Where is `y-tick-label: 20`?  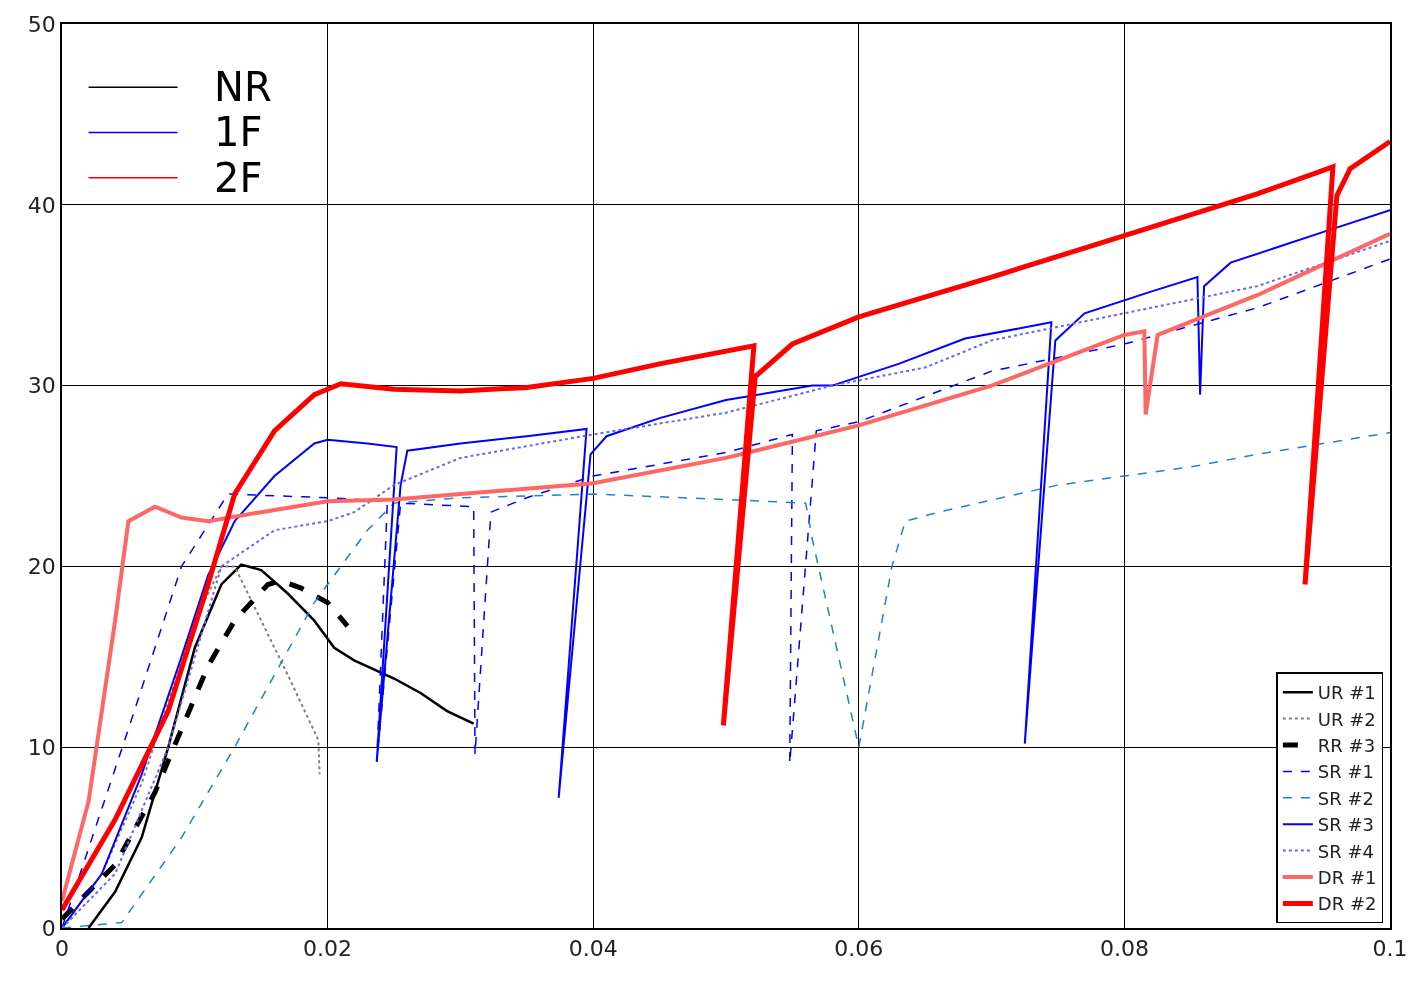 y-tick-label: 20 is located at coordinates (41, 567).